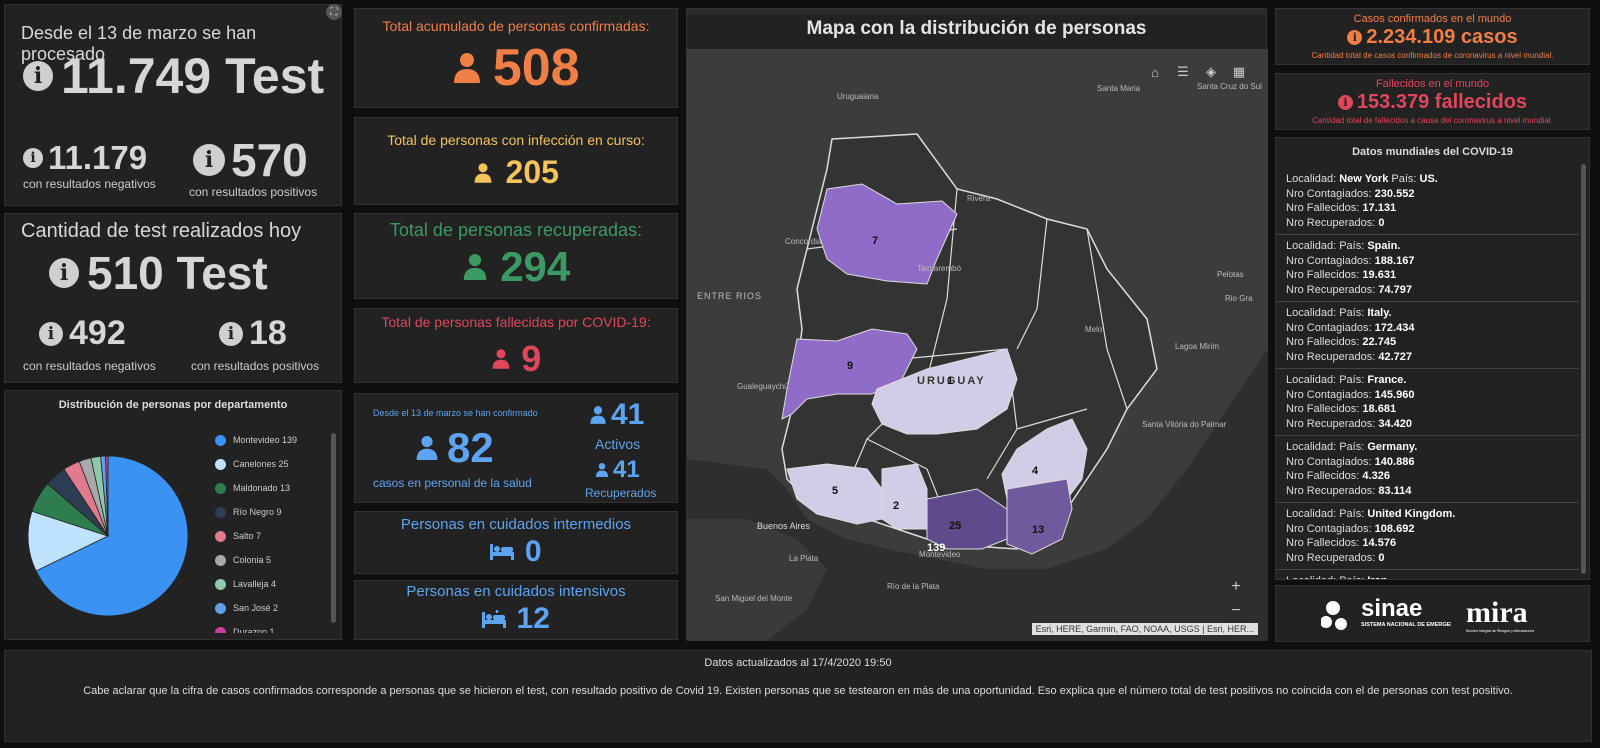 This screenshot has height=748, width=1600. I want to click on legend-item: Salto 7, so click(271, 536).